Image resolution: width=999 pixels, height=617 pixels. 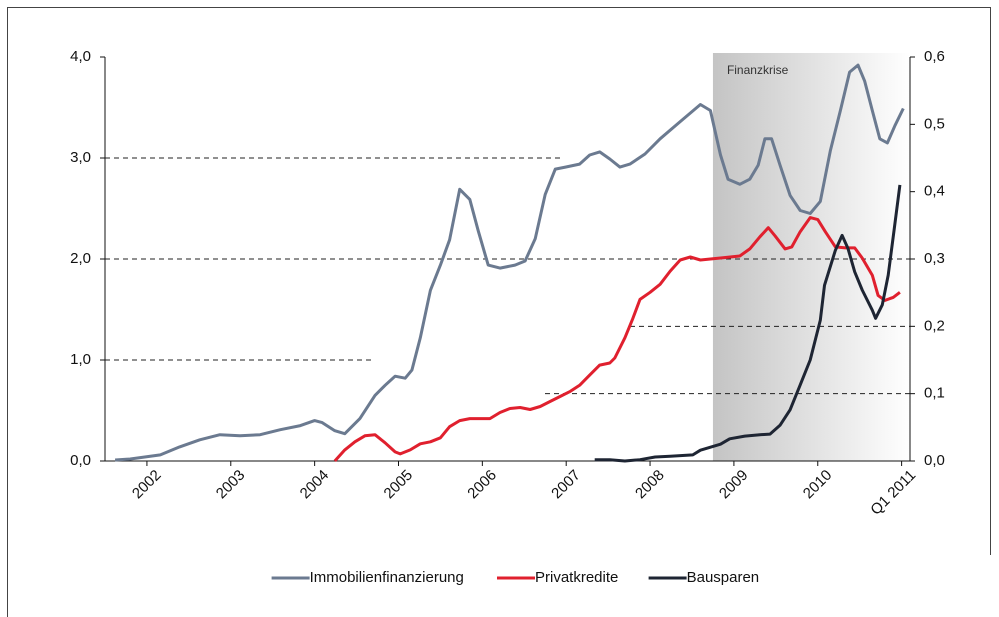 What do you see at coordinates (723, 577) in the screenshot?
I see `legend-label: Bausparen` at bounding box center [723, 577].